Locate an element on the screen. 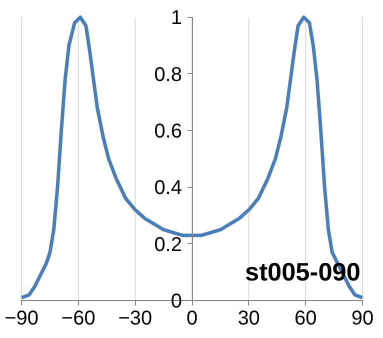 The height and width of the screenshot is (338, 383). x-tick-label: −90 is located at coordinates (21, 319).